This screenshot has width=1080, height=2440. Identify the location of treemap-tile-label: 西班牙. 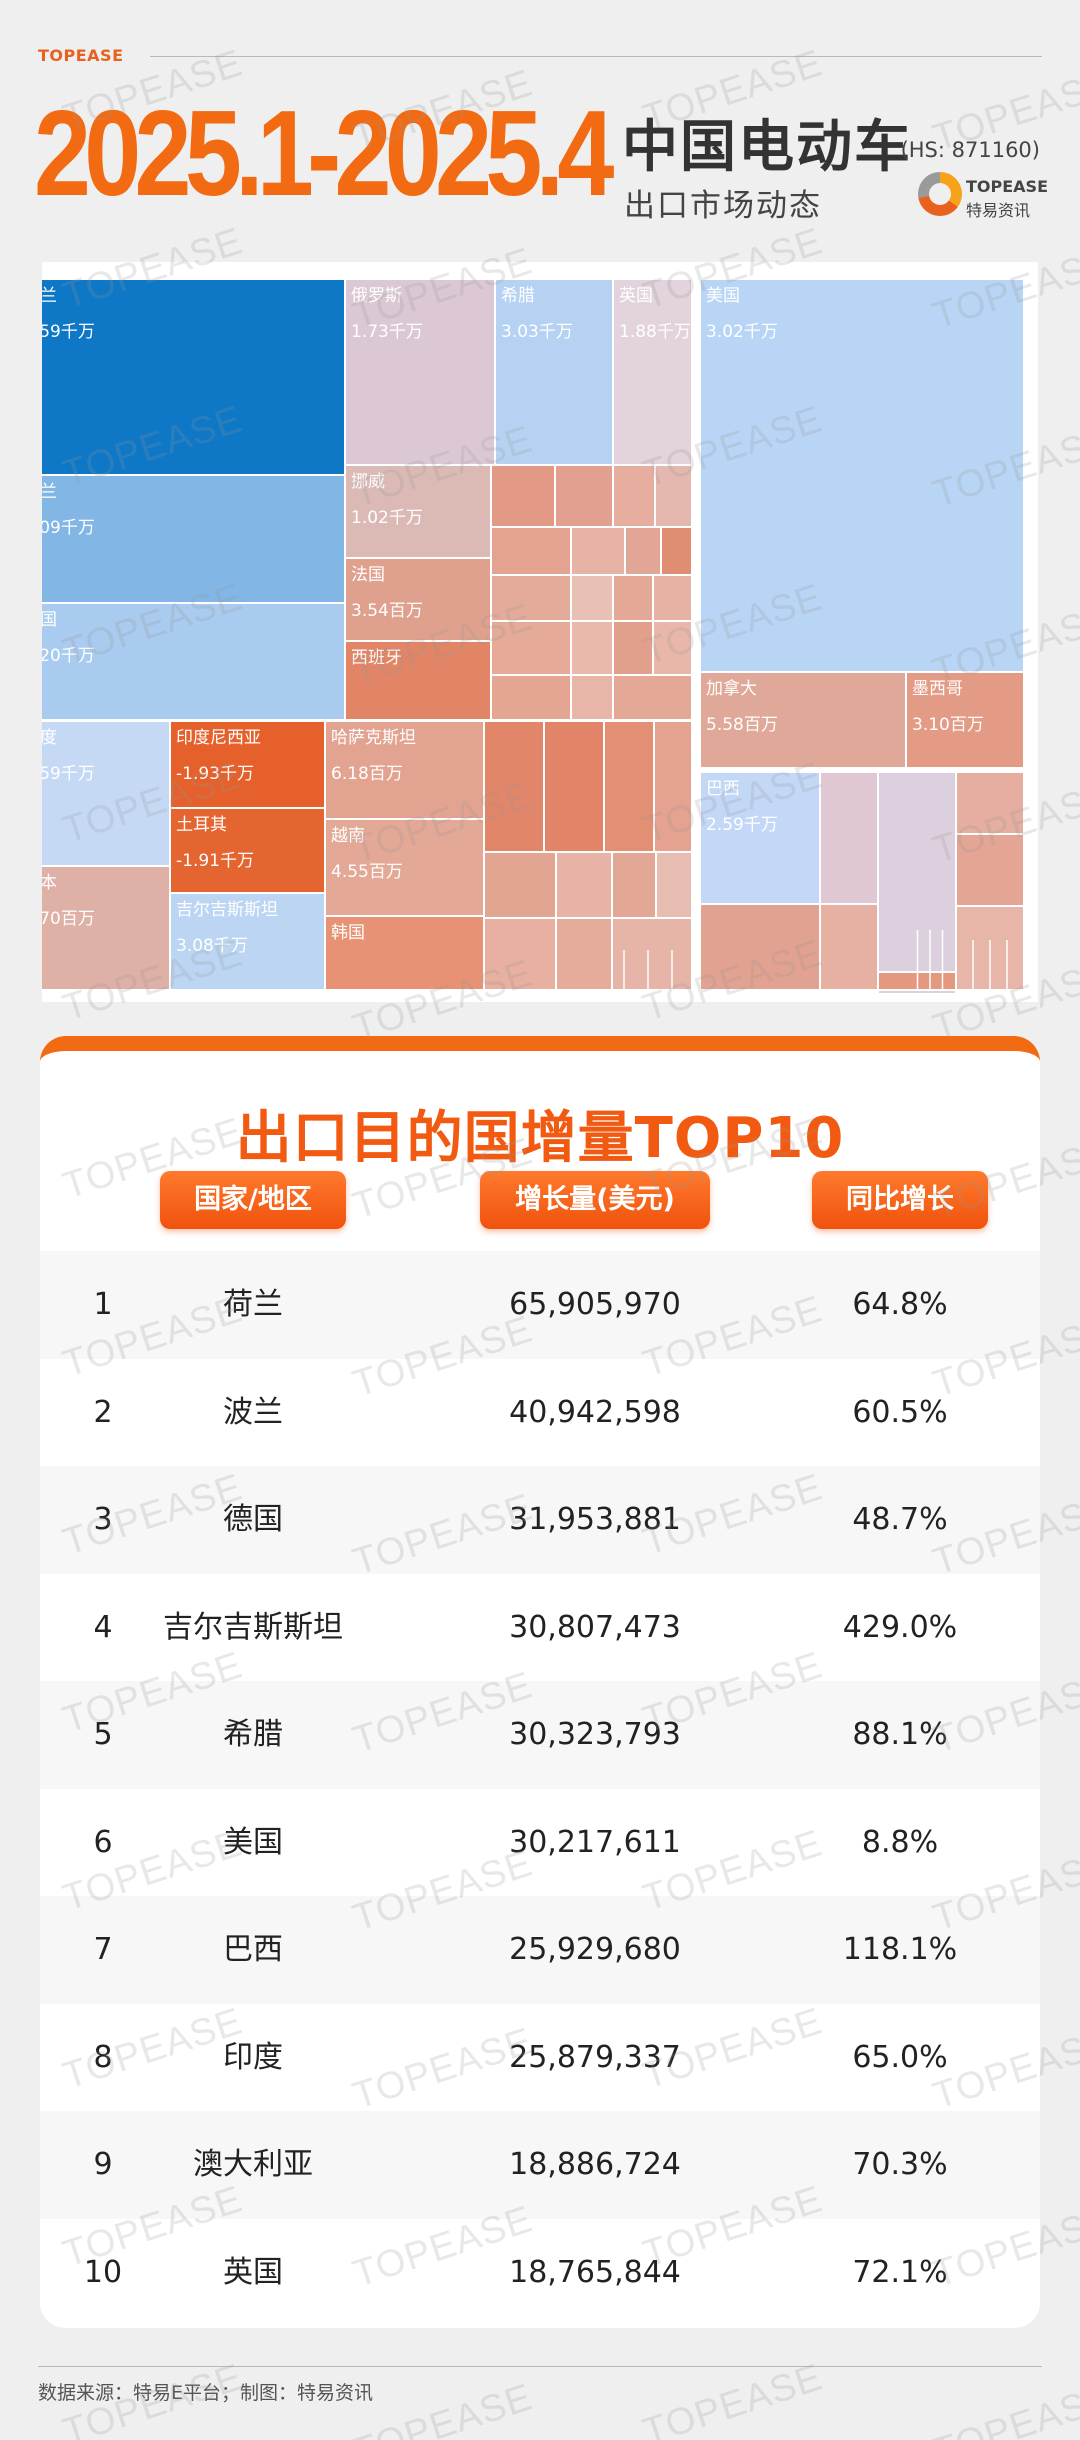
(376, 658).